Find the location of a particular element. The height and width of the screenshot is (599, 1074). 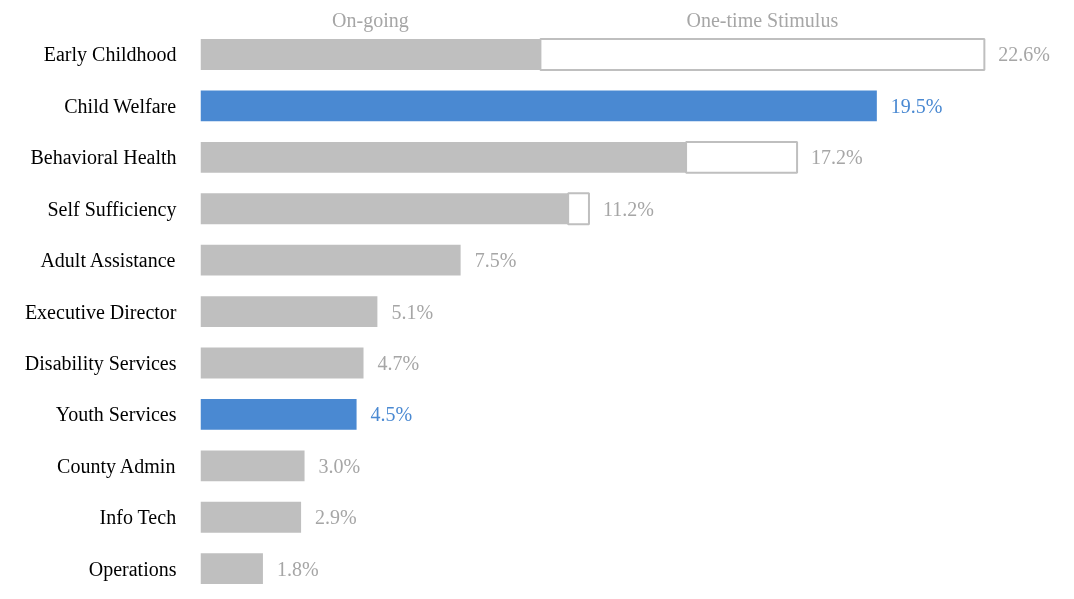

y-tick-label: Self Sufficiency is located at coordinates (112, 209).